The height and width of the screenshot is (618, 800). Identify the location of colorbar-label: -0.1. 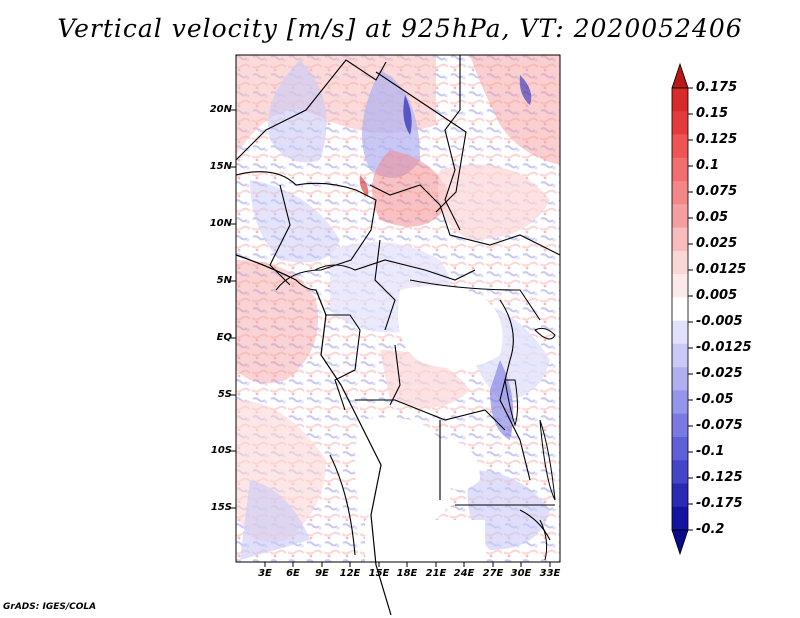
(710, 451).